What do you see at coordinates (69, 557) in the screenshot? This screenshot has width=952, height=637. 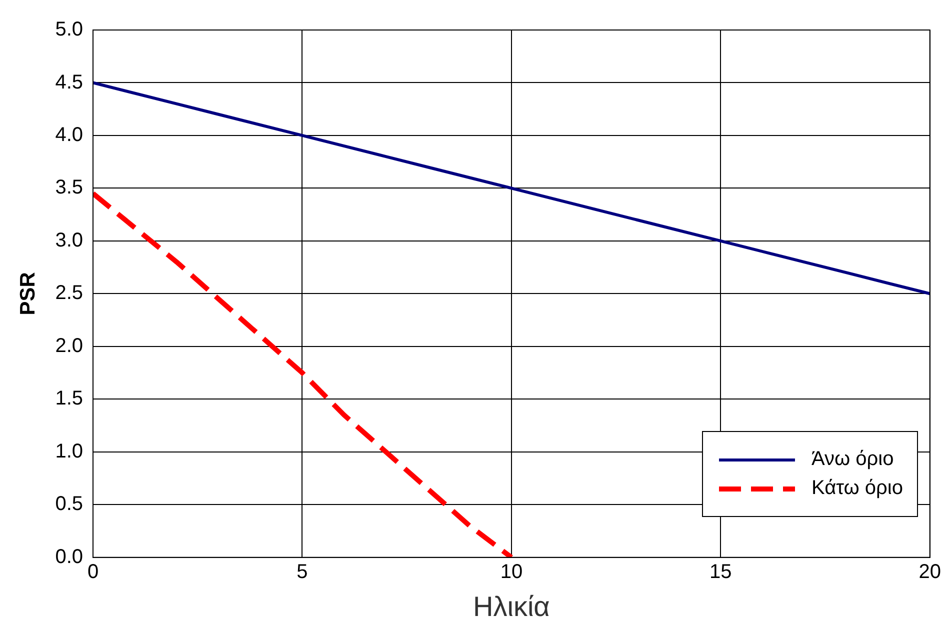 I see `y-tick-label: 0.0` at bounding box center [69, 557].